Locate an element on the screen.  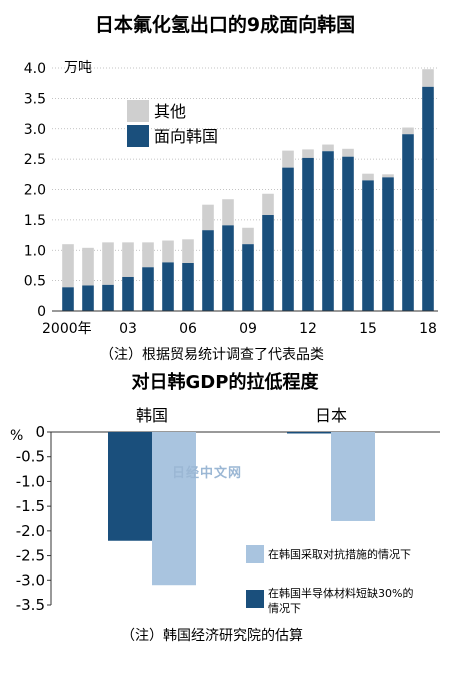
chart2-note: （注）韩国经济研究院的估算 is located at coordinates (212, 636).